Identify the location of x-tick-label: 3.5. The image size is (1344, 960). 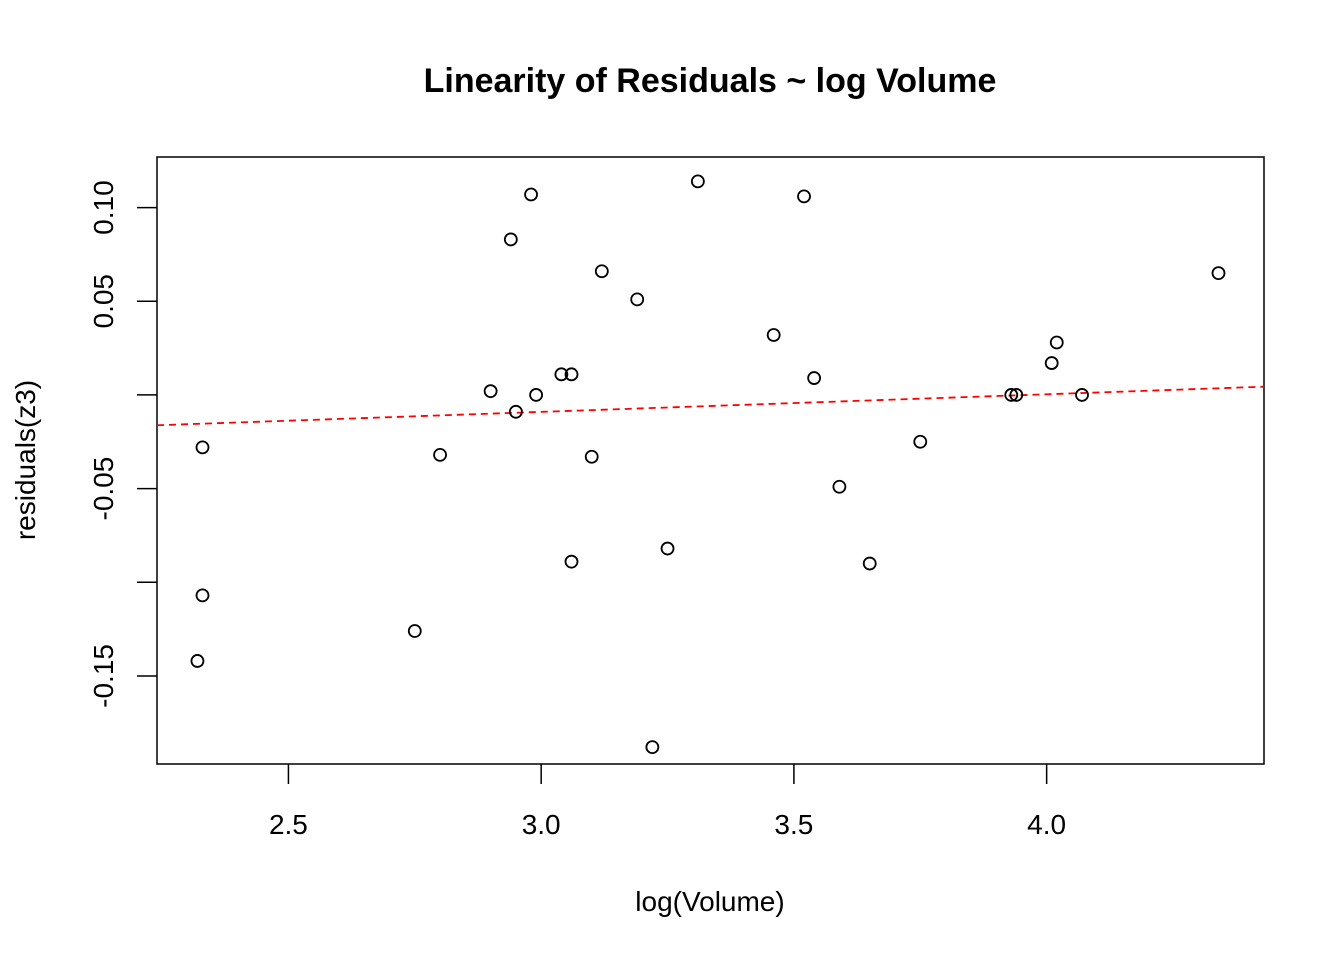
(793, 824).